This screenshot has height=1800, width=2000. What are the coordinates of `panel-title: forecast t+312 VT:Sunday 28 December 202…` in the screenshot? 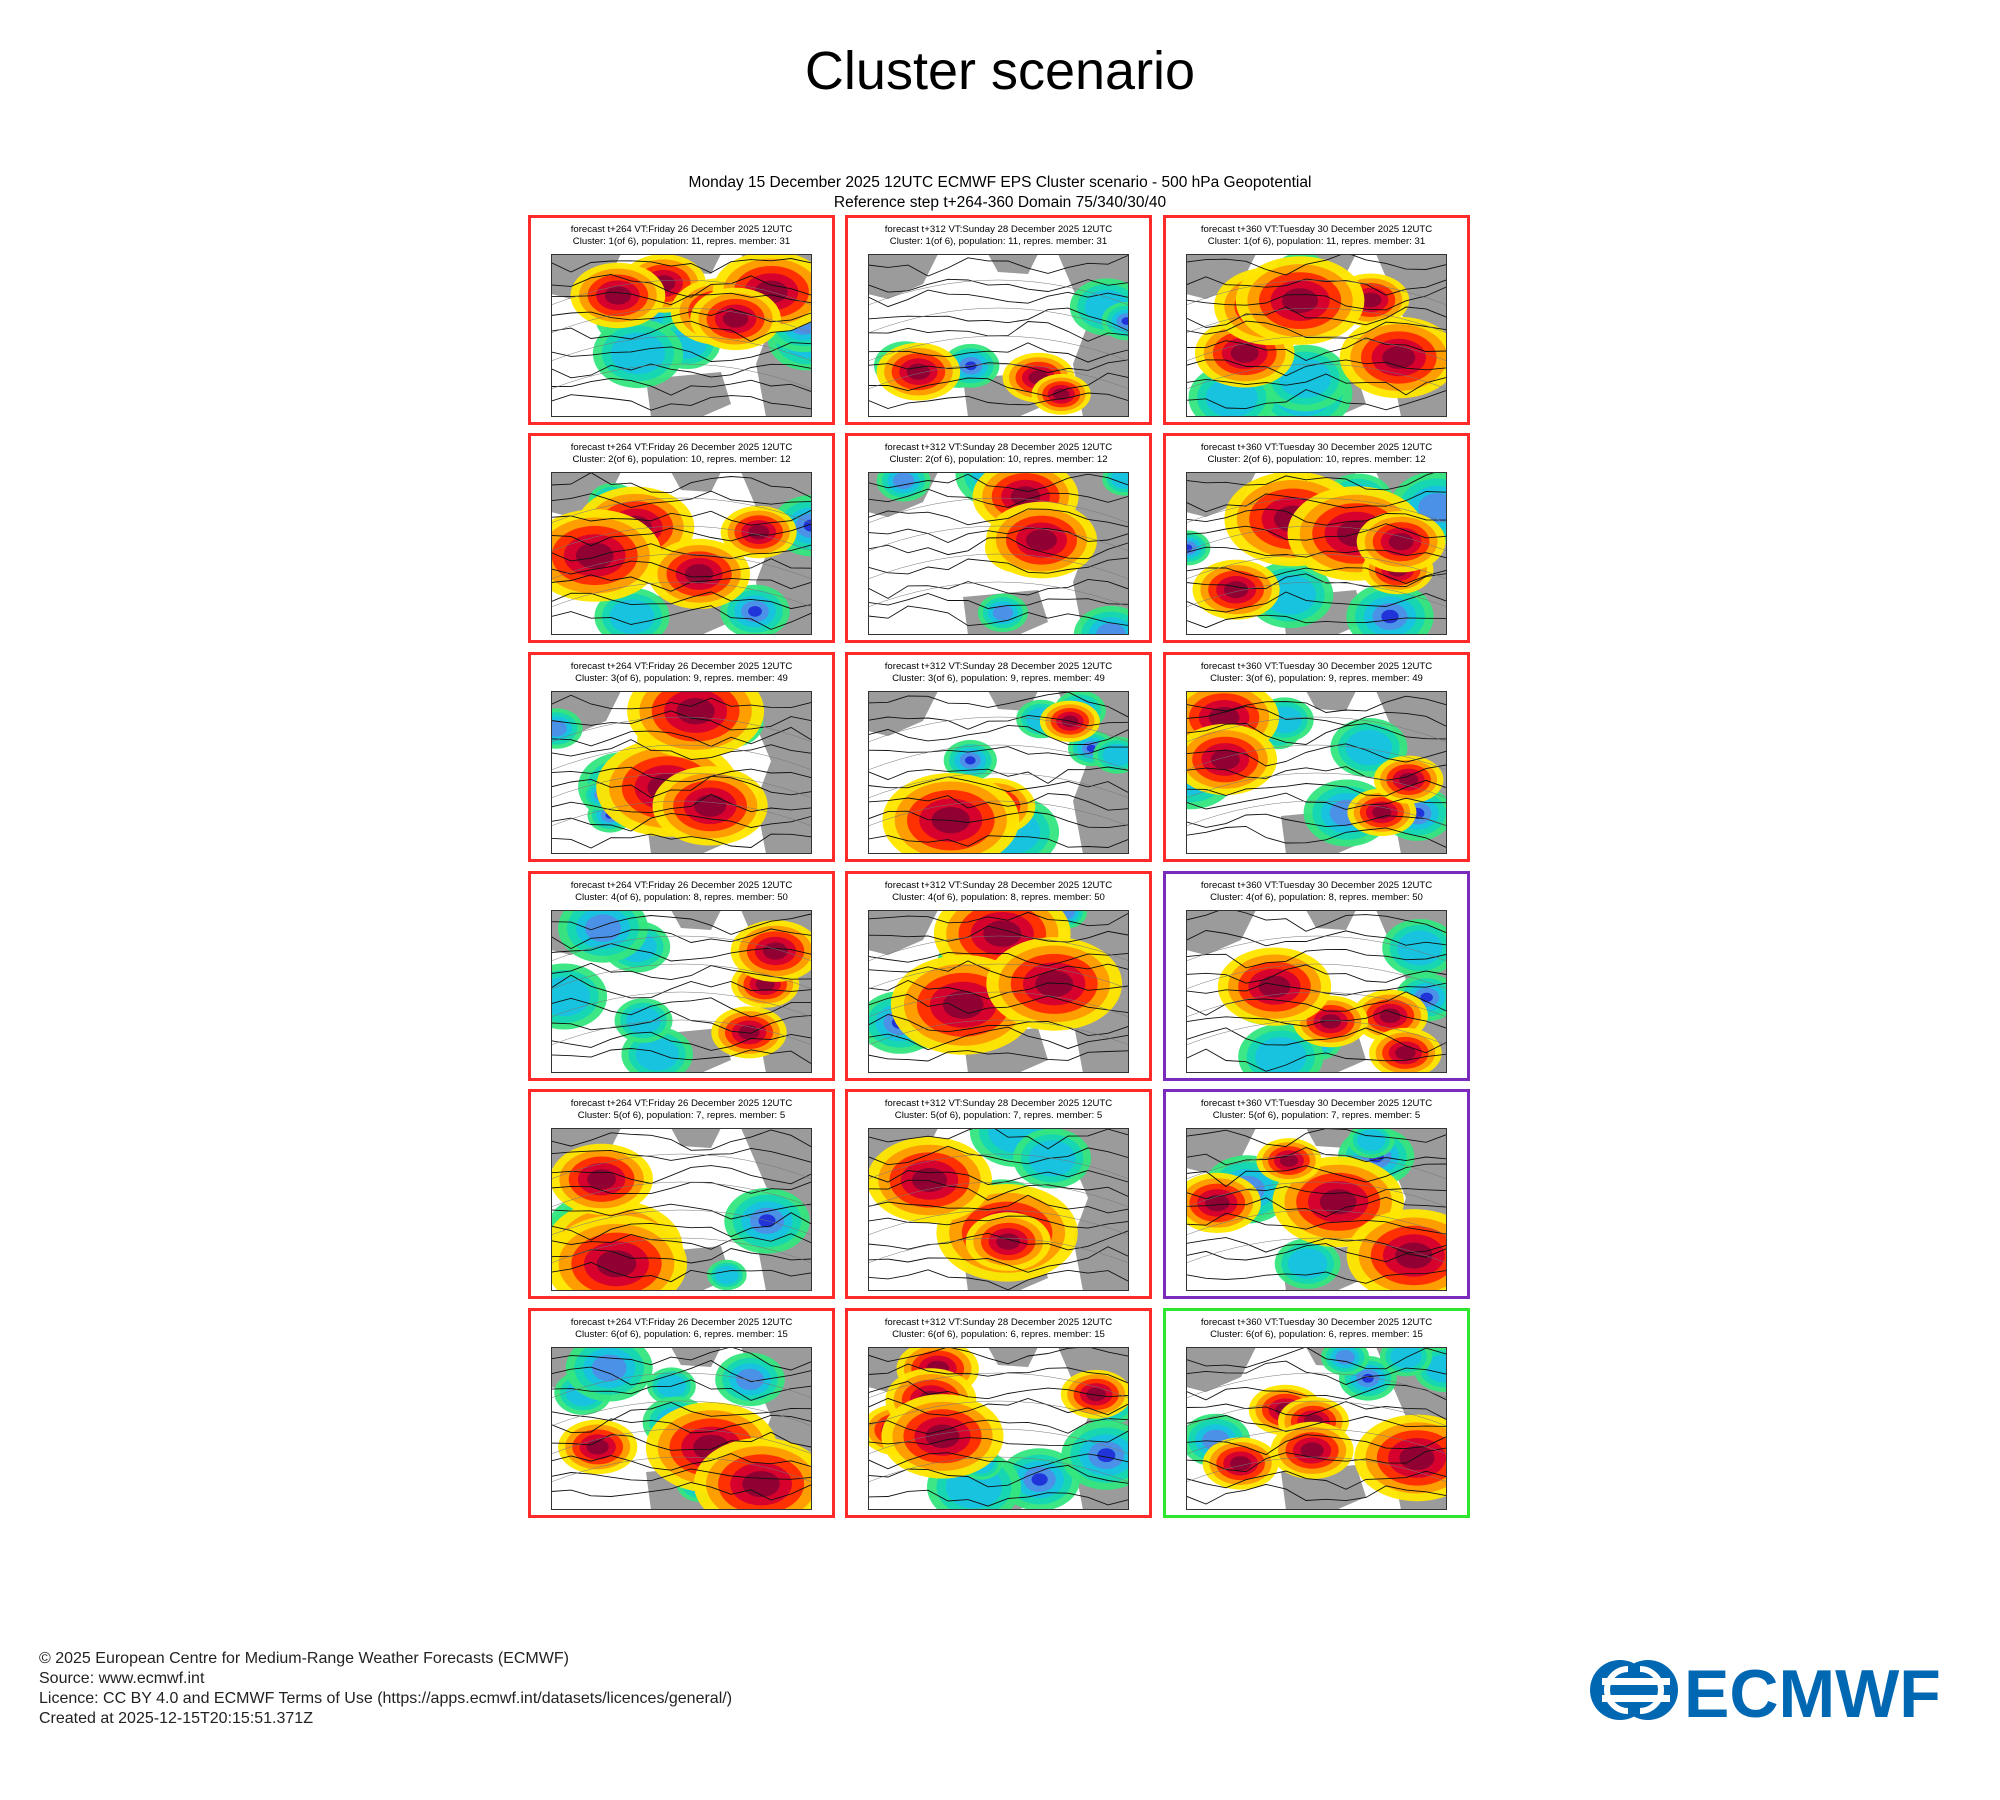 It's located at (998, 892).